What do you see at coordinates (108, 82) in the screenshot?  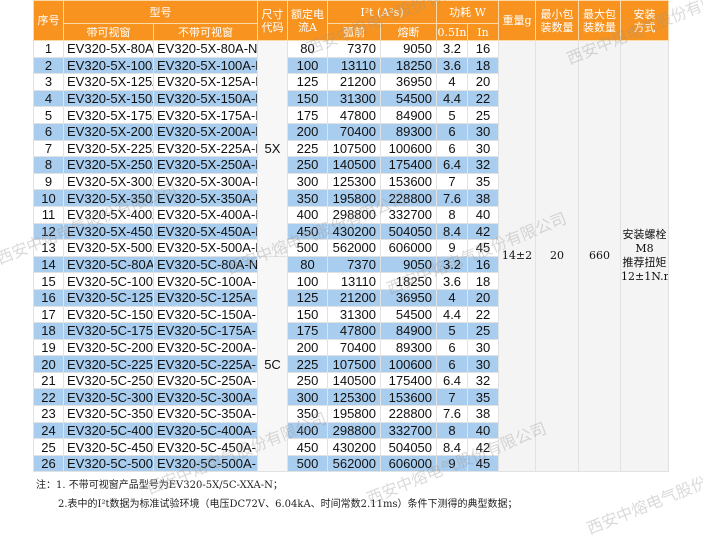 I see `model-with-window: EV320-5X-125A` at bounding box center [108, 82].